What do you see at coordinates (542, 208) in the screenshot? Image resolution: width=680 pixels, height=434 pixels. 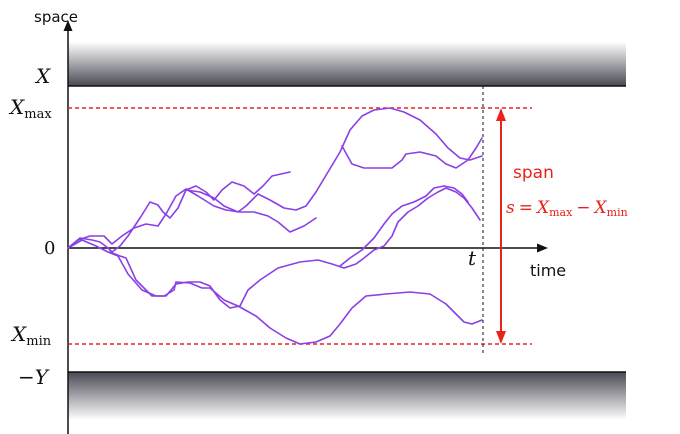 I see `span-eq-var1: X` at bounding box center [542, 208].